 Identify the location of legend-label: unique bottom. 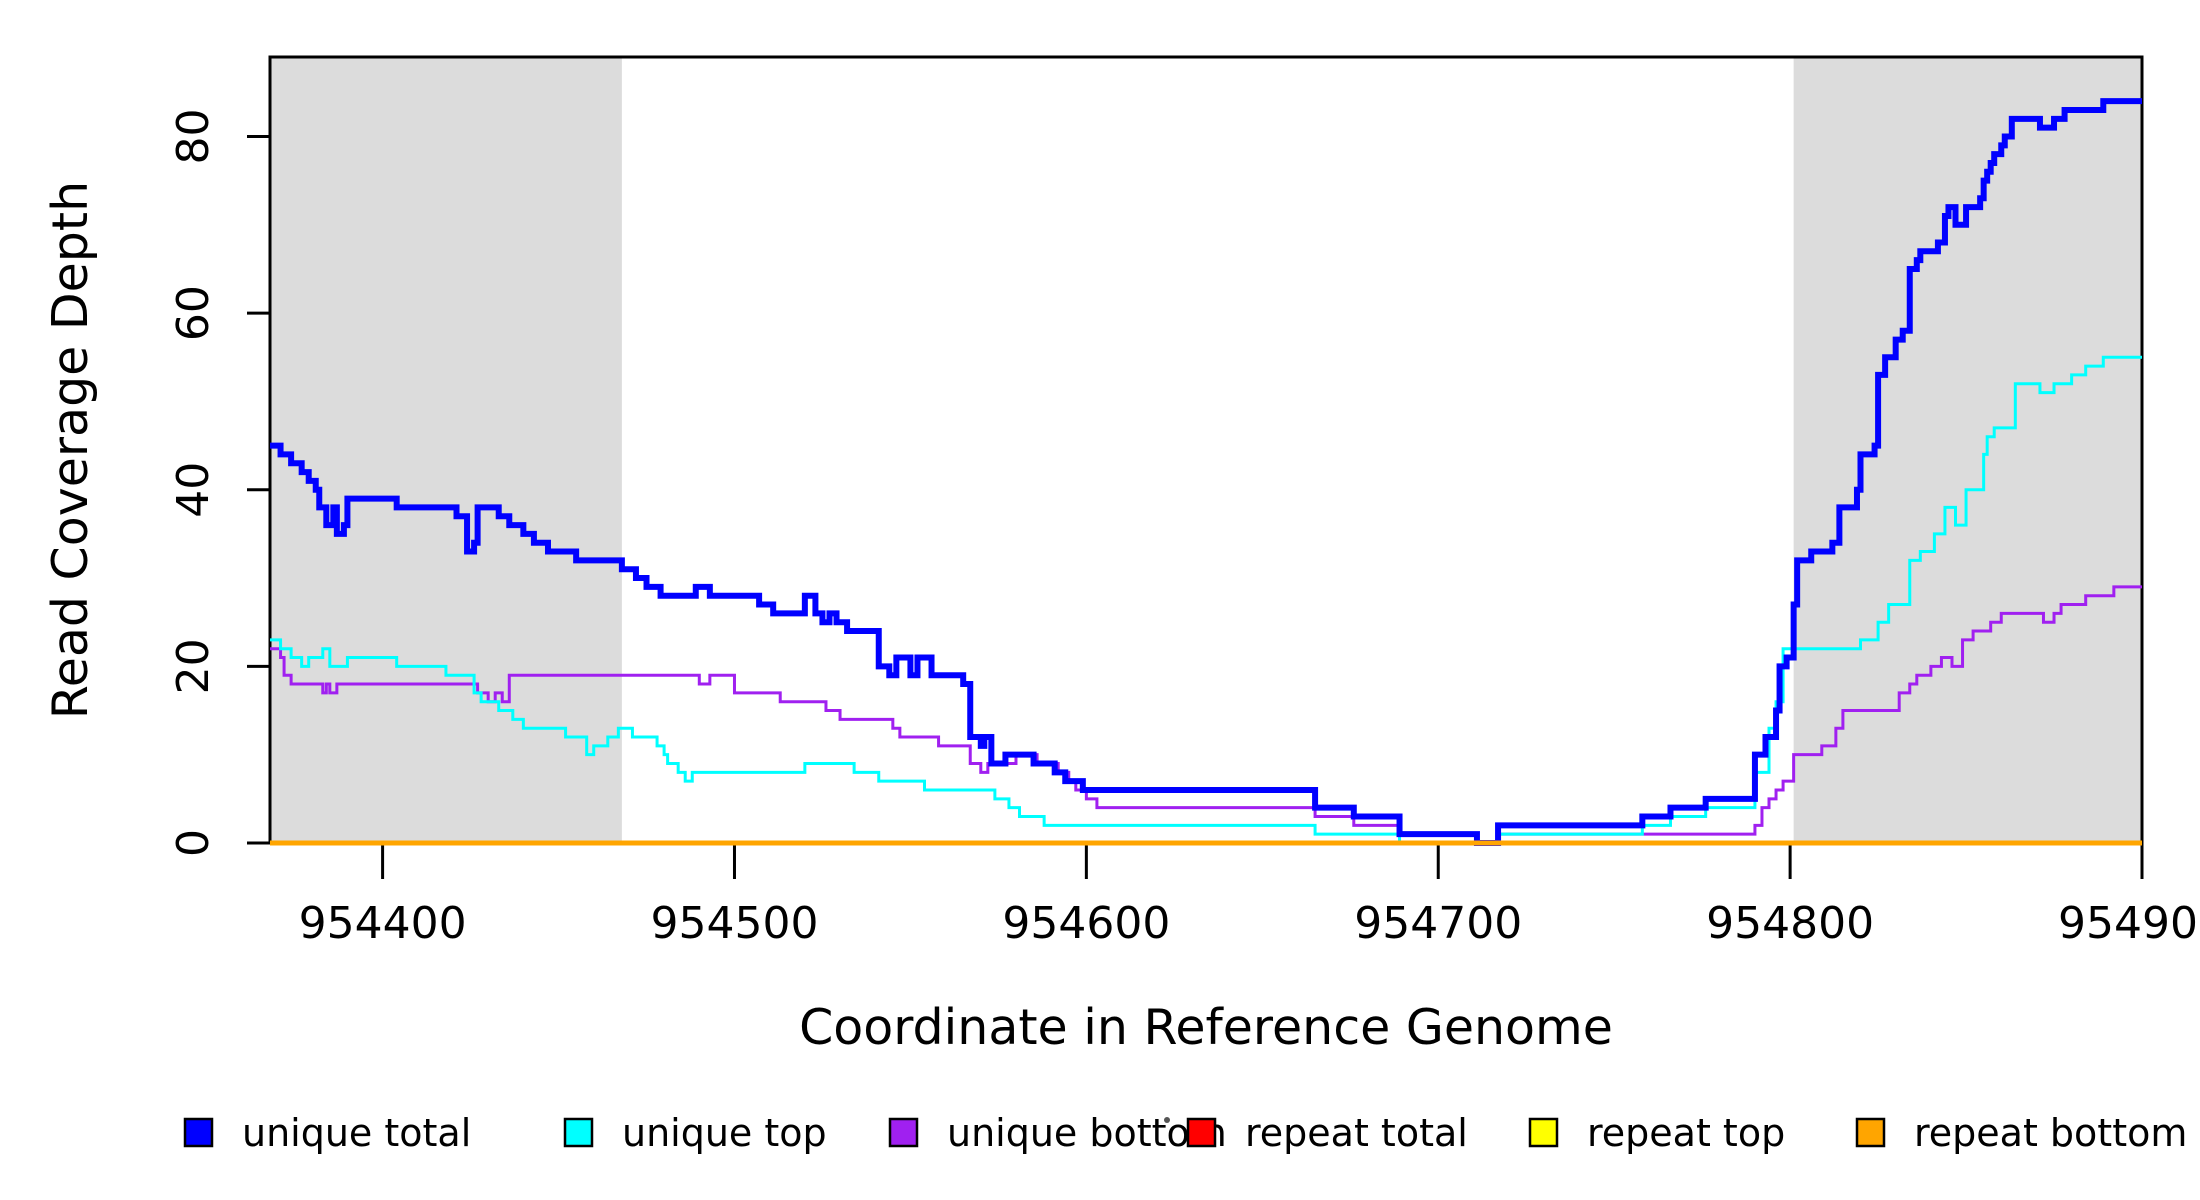
(1087, 1133).